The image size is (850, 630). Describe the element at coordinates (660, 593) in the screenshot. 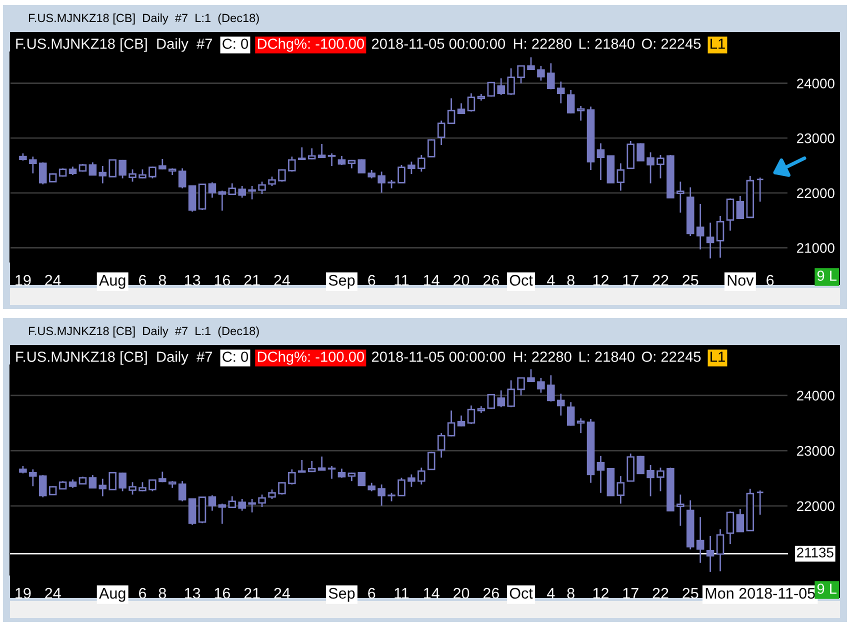

I see `x-tick-label: 22` at that location.